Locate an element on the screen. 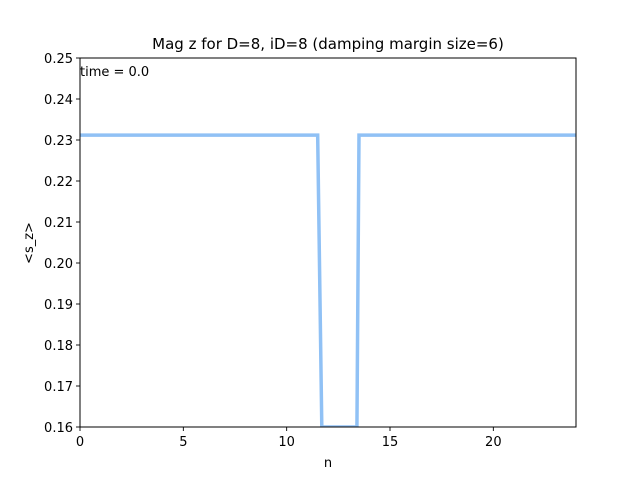 Image resolution: width=640 pixels, height=480 pixels. x-tick-label: 5 is located at coordinates (183, 442).